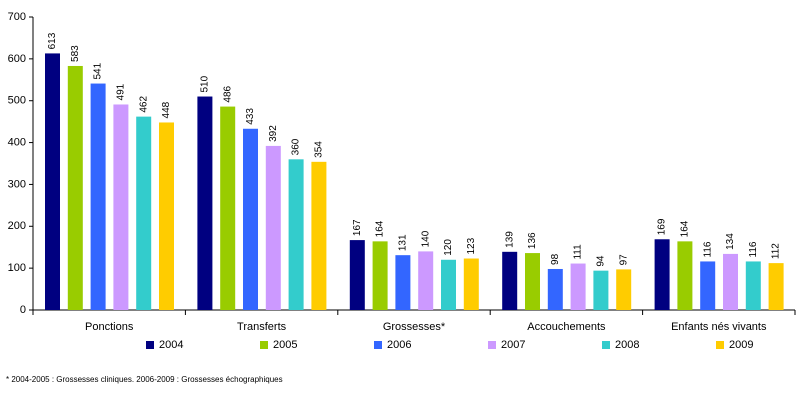 The height and width of the screenshot is (396, 800). I want to click on value-label: 94, so click(601, 261).